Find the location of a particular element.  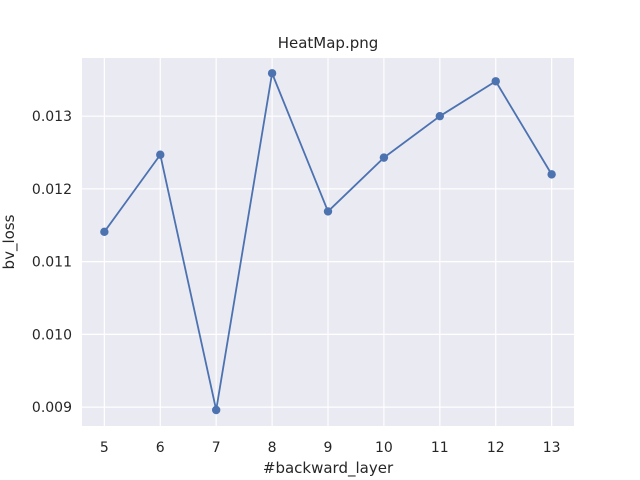

x-tick-label: 10 is located at coordinates (384, 448).